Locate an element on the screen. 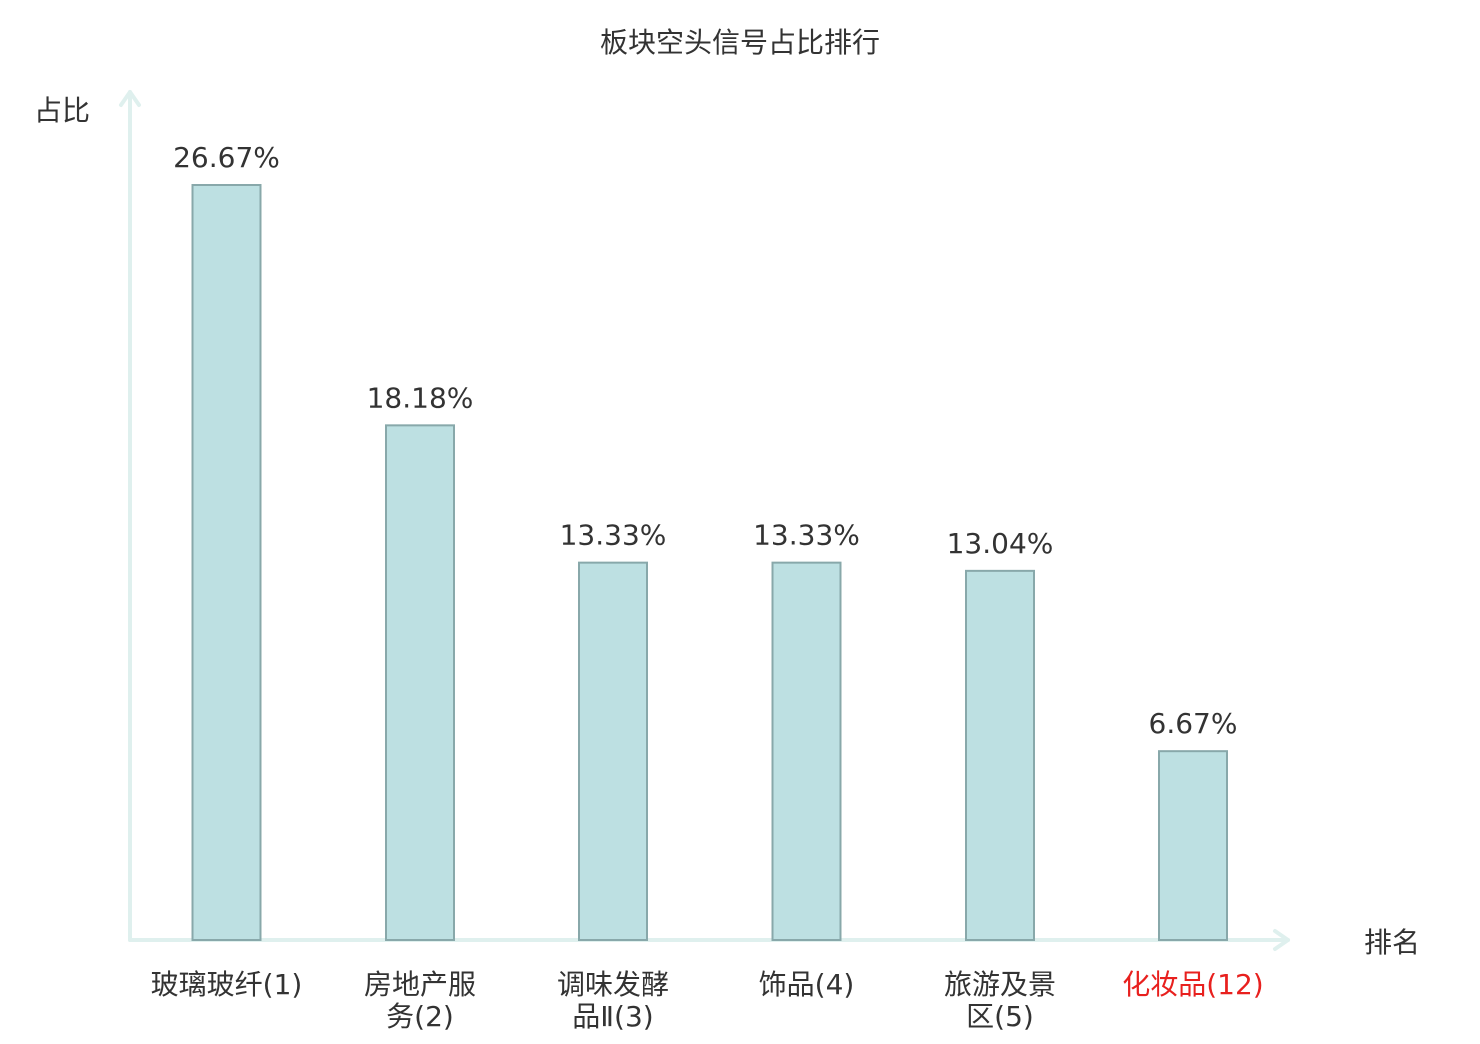 Image resolution: width=1480 pixels, height=1044 pixels. x-axis-arrow is located at coordinates (1281, 940).